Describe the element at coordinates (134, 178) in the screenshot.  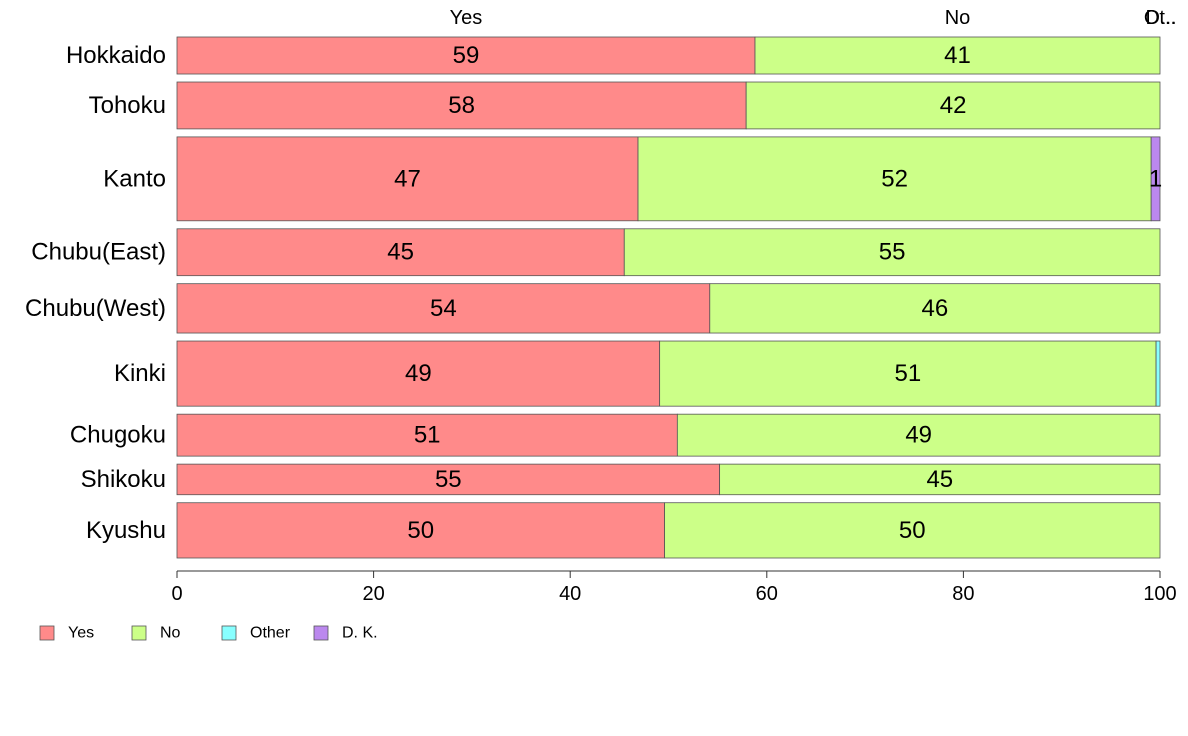
I see `category-label: Kanto` at that location.